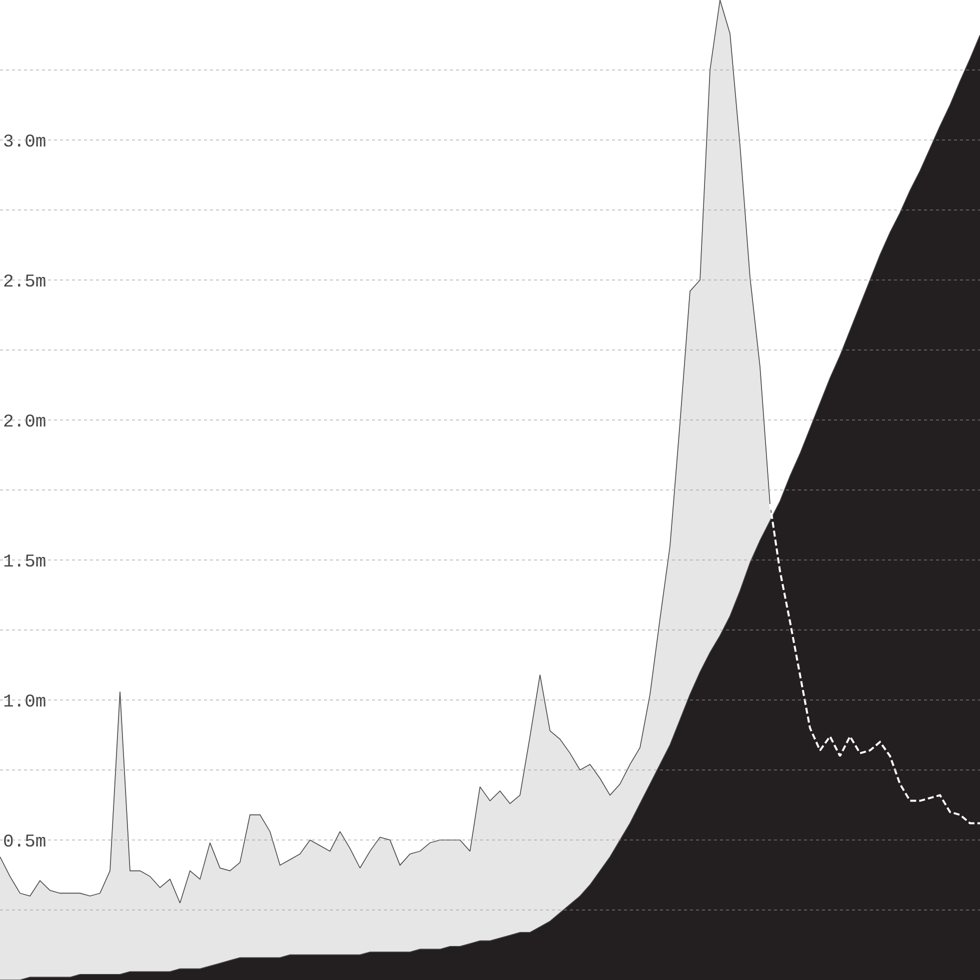 This screenshot has height=980, width=980. What do you see at coordinates (24, 422) in the screenshot?
I see `y-tick-label: 2.0m` at bounding box center [24, 422].